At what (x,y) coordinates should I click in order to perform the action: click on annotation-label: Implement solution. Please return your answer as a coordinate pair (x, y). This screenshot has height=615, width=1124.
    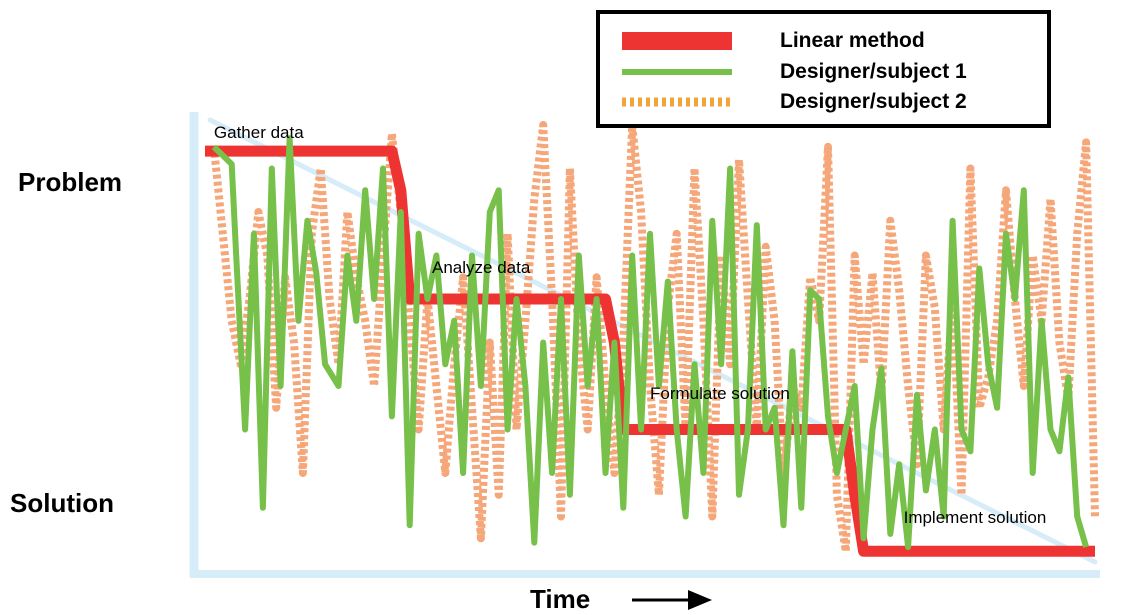
    Looking at the image, I should click on (975, 517).